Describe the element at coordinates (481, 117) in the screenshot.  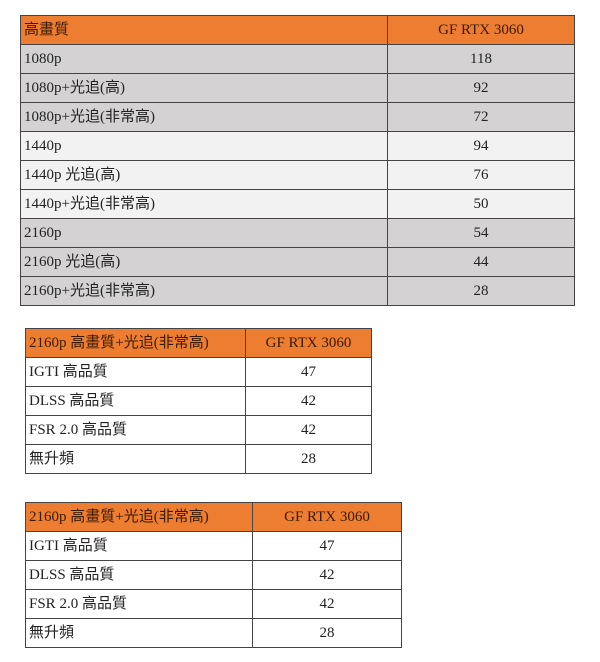
I see `fps-cell: 72` at that location.